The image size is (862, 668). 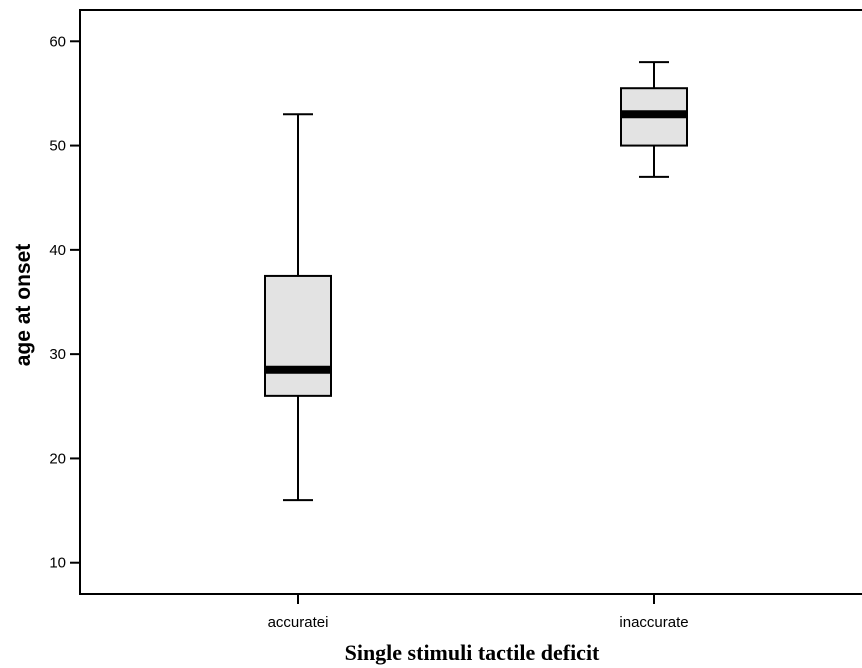 What do you see at coordinates (298, 335) in the screenshot?
I see `iqr-box-accuratei` at bounding box center [298, 335].